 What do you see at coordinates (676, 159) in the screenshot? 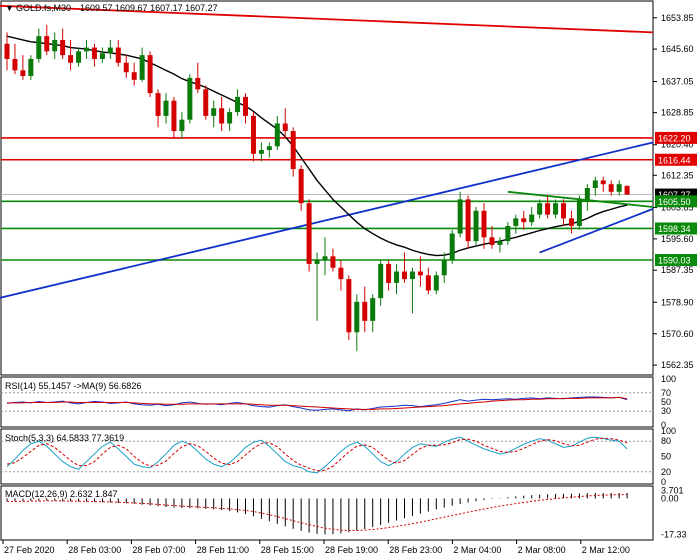
I see `level-tag-1616.44` at bounding box center [676, 159].